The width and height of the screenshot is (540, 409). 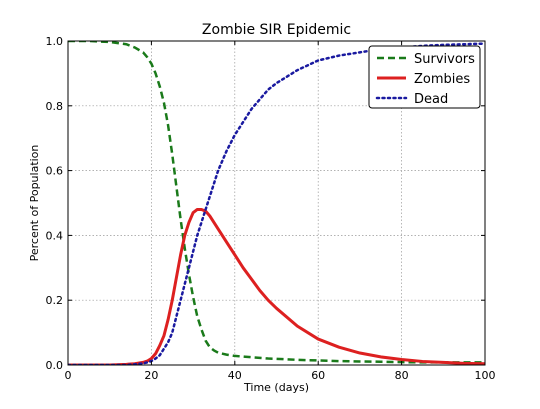 I want to click on y-tick-label: 0.2, so click(x=55, y=300).